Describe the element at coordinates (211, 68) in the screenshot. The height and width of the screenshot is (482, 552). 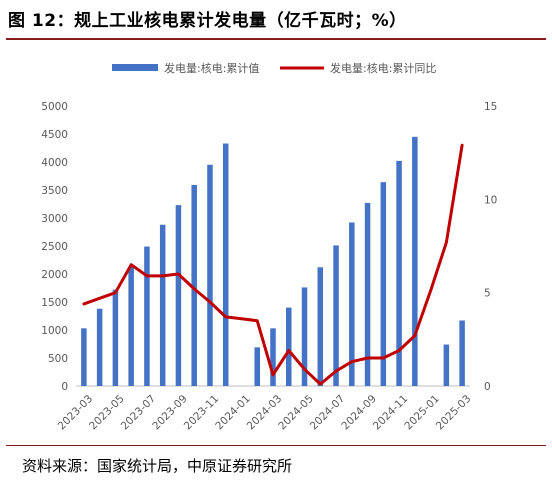
I see `legend-bar-label: 发电量:核电:累计值` at that location.